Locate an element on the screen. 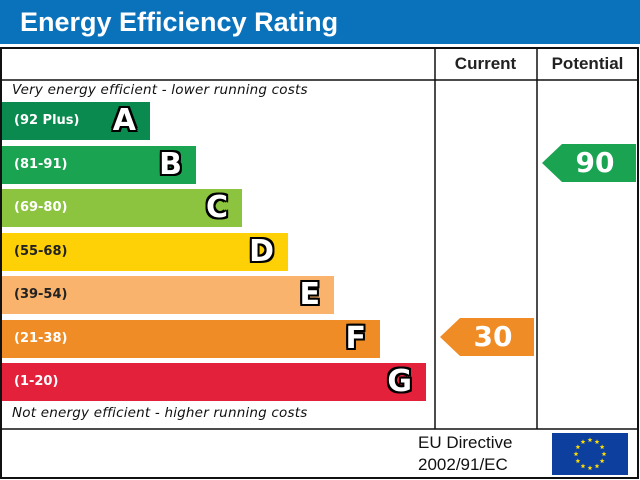 This screenshot has width=640, height=480. band-range-label: (1-20) is located at coordinates (36, 381).